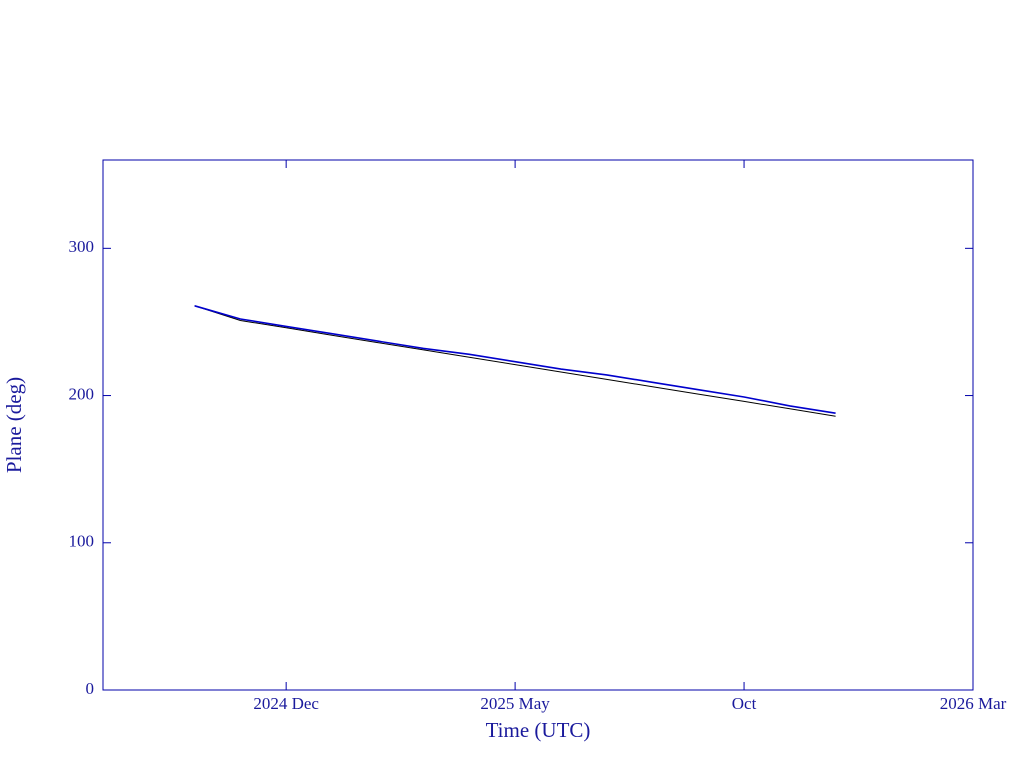 This screenshot has width=1024, height=768. I want to click on y-tick-label: 300, so click(82, 246).